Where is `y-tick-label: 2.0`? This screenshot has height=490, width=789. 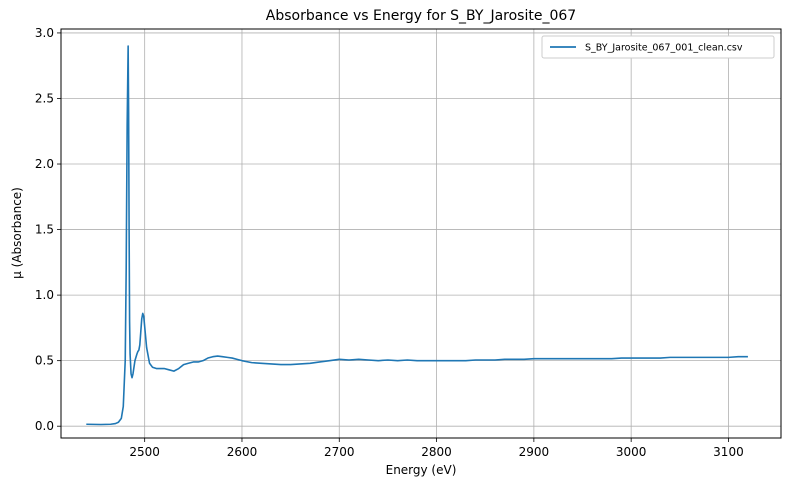
y-tick-label: 2.0 is located at coordinates (44, 164).